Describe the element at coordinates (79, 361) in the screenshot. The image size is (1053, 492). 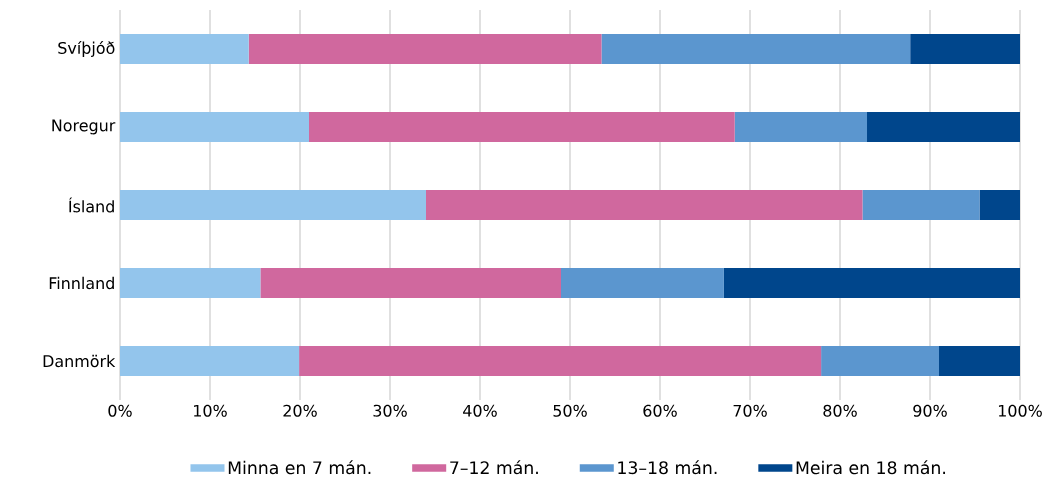
I see `y-tick-label: Danmörk` at that location.